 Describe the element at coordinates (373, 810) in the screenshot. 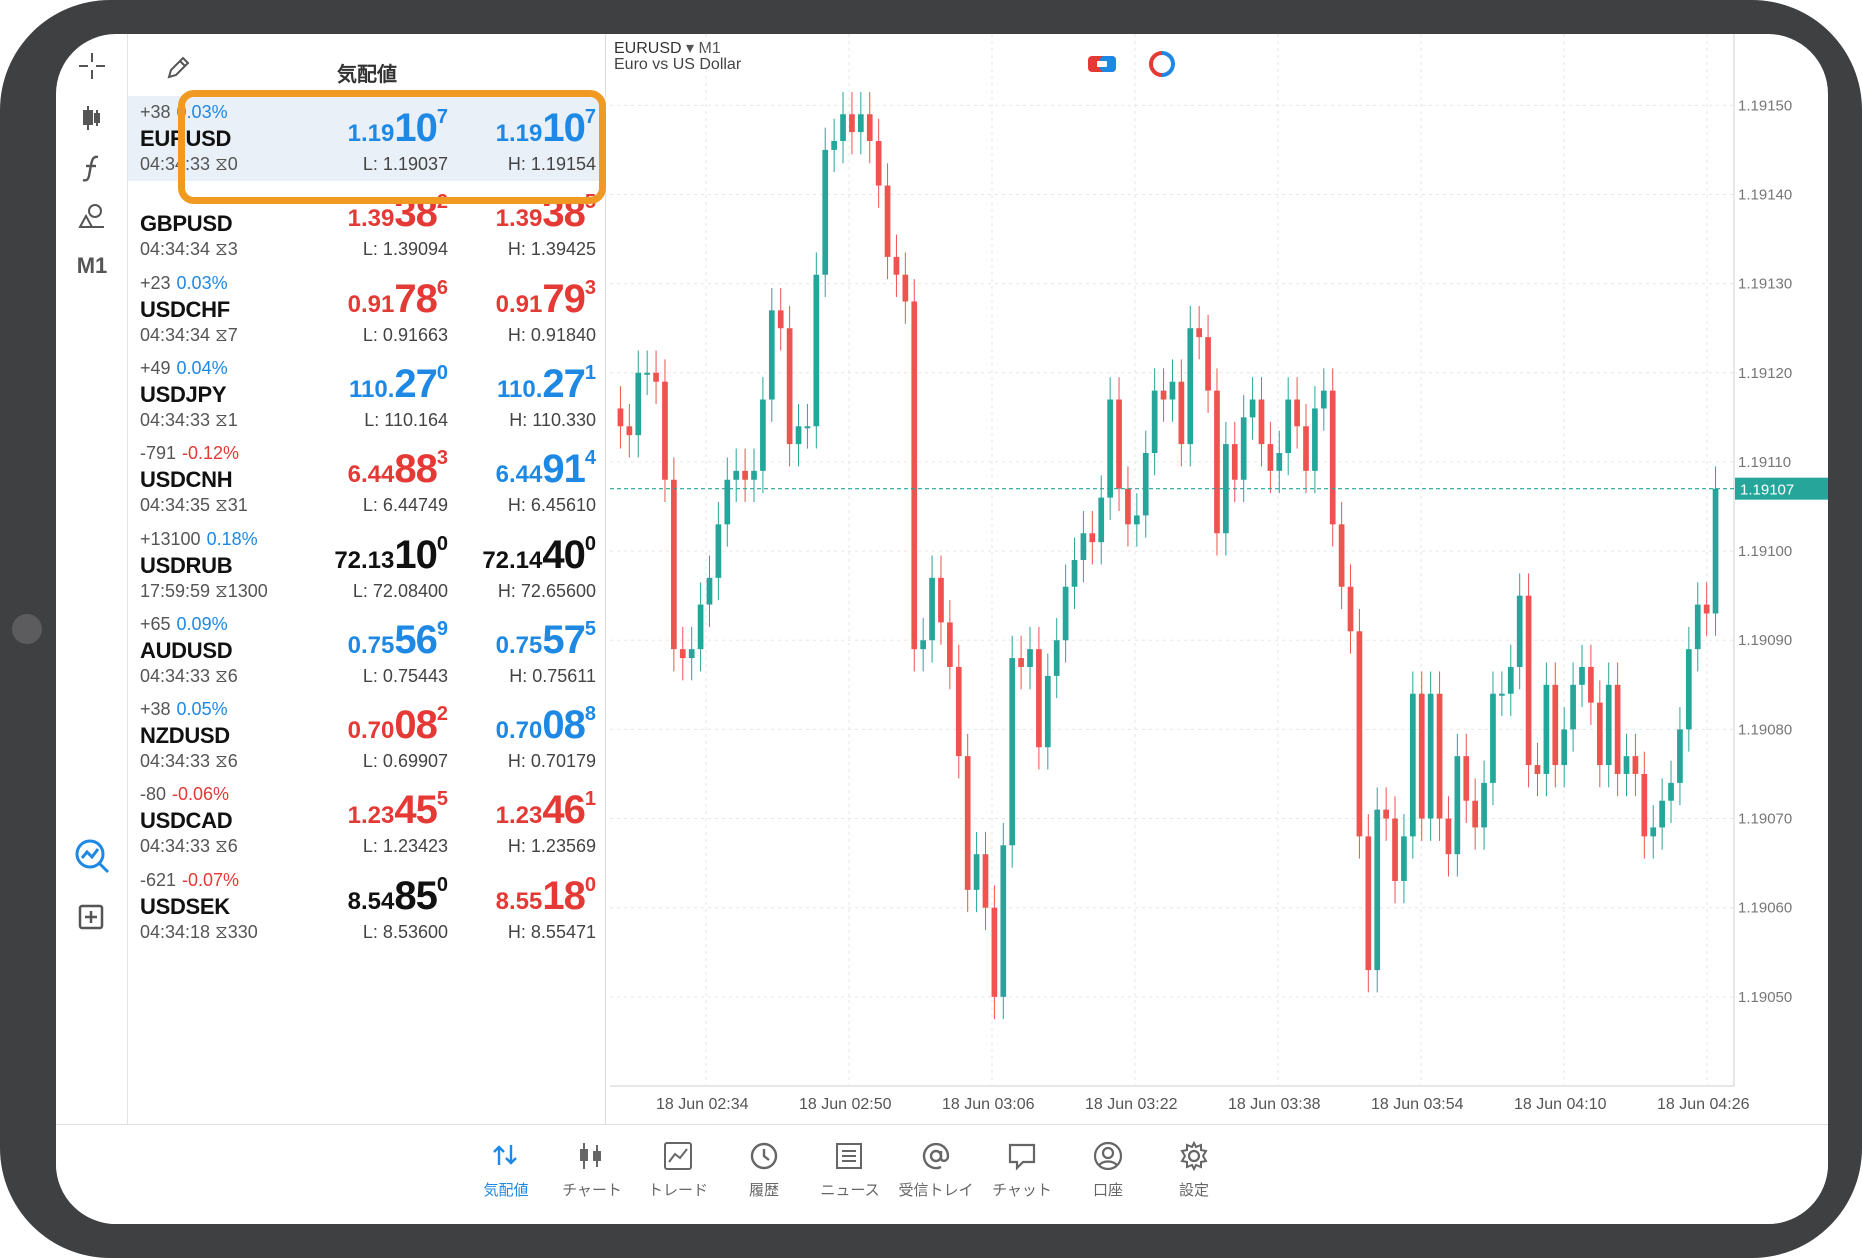

I see `quote-bid-price: 1.23455` at that location.